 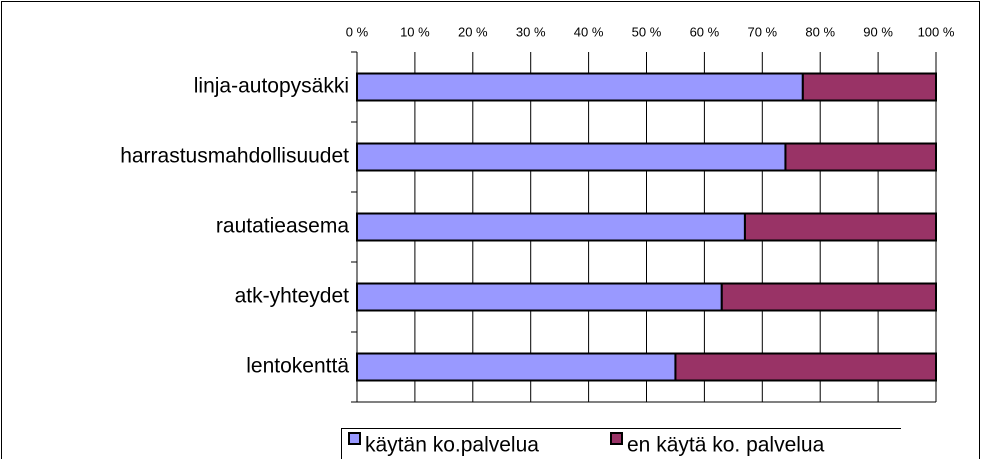 I want to click on legend: käytän ko.palvelua en käytä ko. palvelua, so click(x=621, y=443).